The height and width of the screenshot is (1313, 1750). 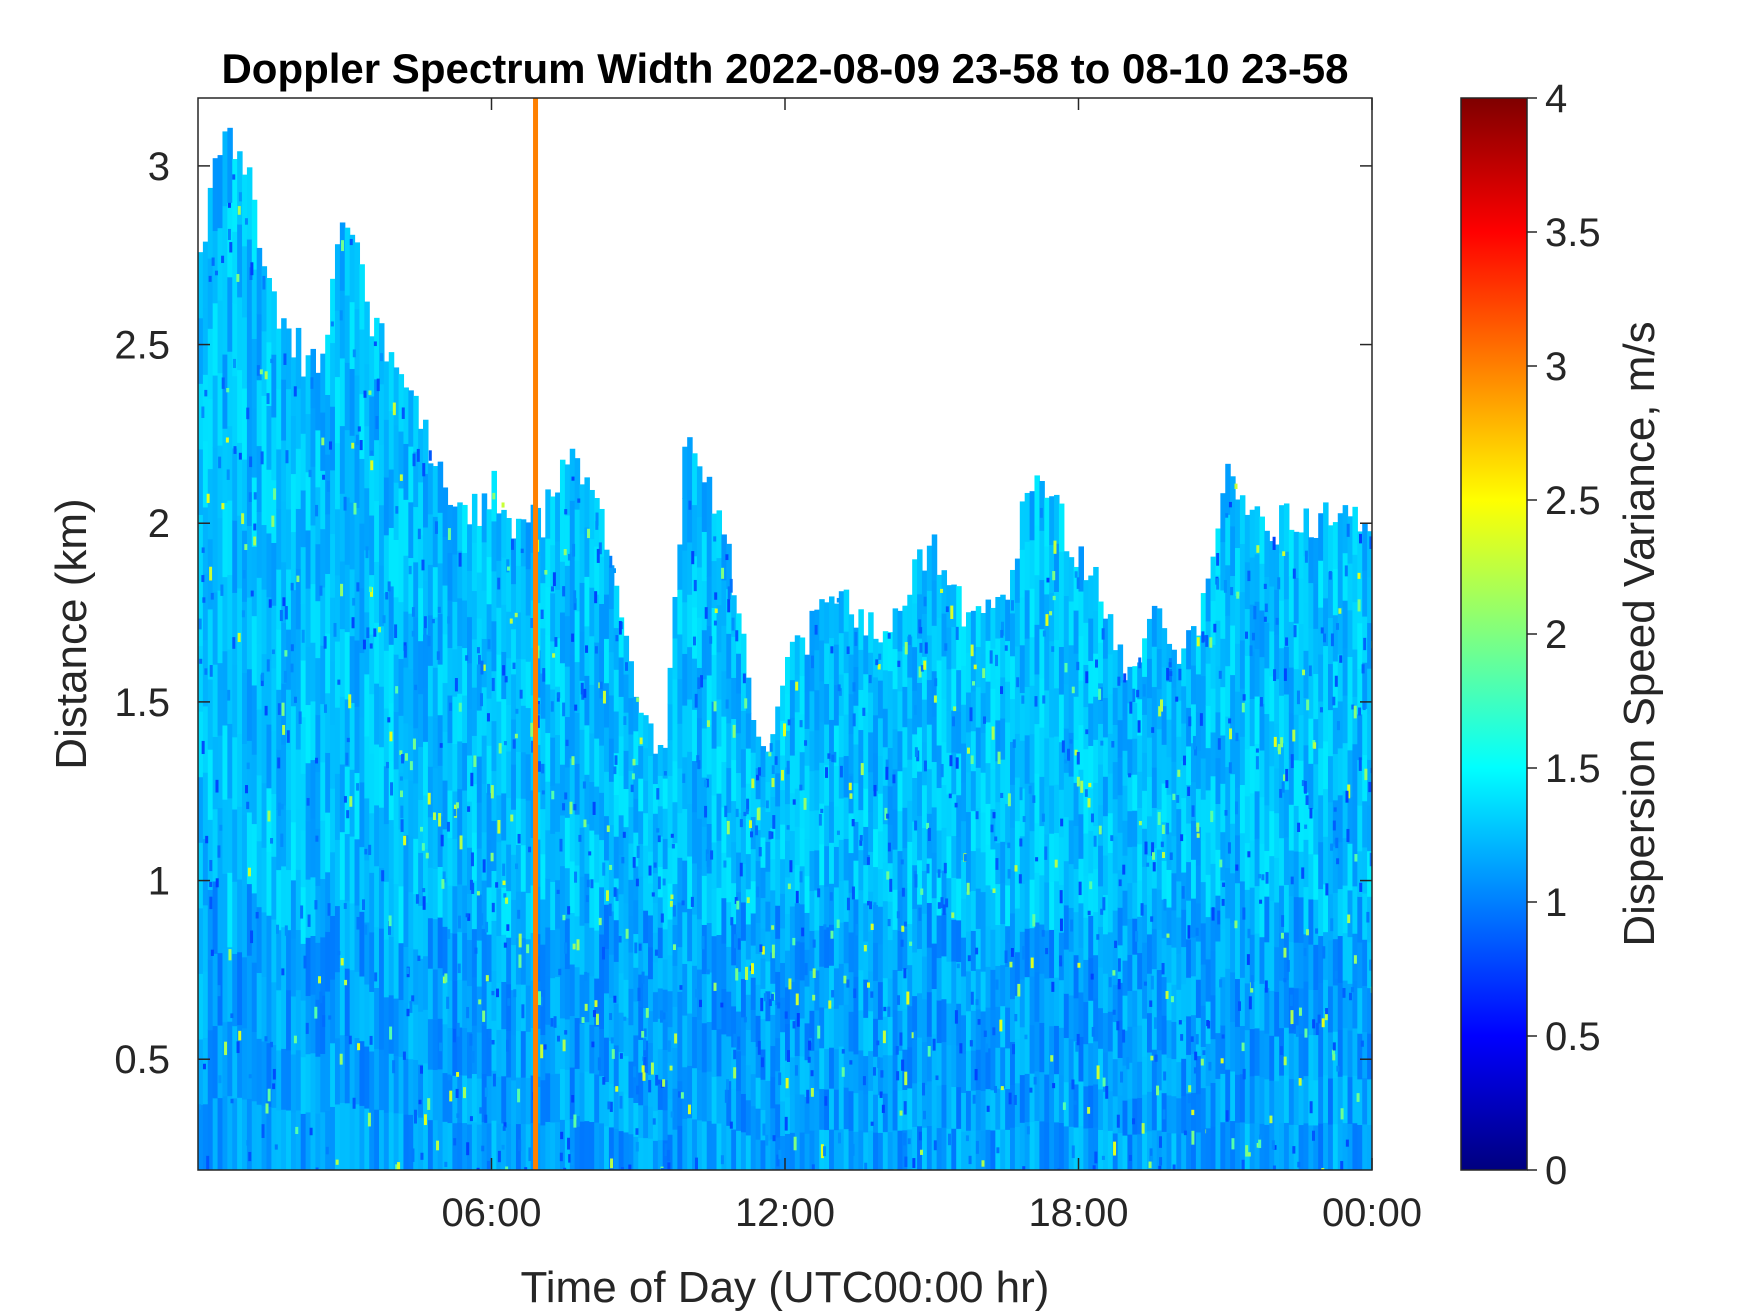 I want to click on x-tick-label: 12:00, so click(x=785, y=1213).